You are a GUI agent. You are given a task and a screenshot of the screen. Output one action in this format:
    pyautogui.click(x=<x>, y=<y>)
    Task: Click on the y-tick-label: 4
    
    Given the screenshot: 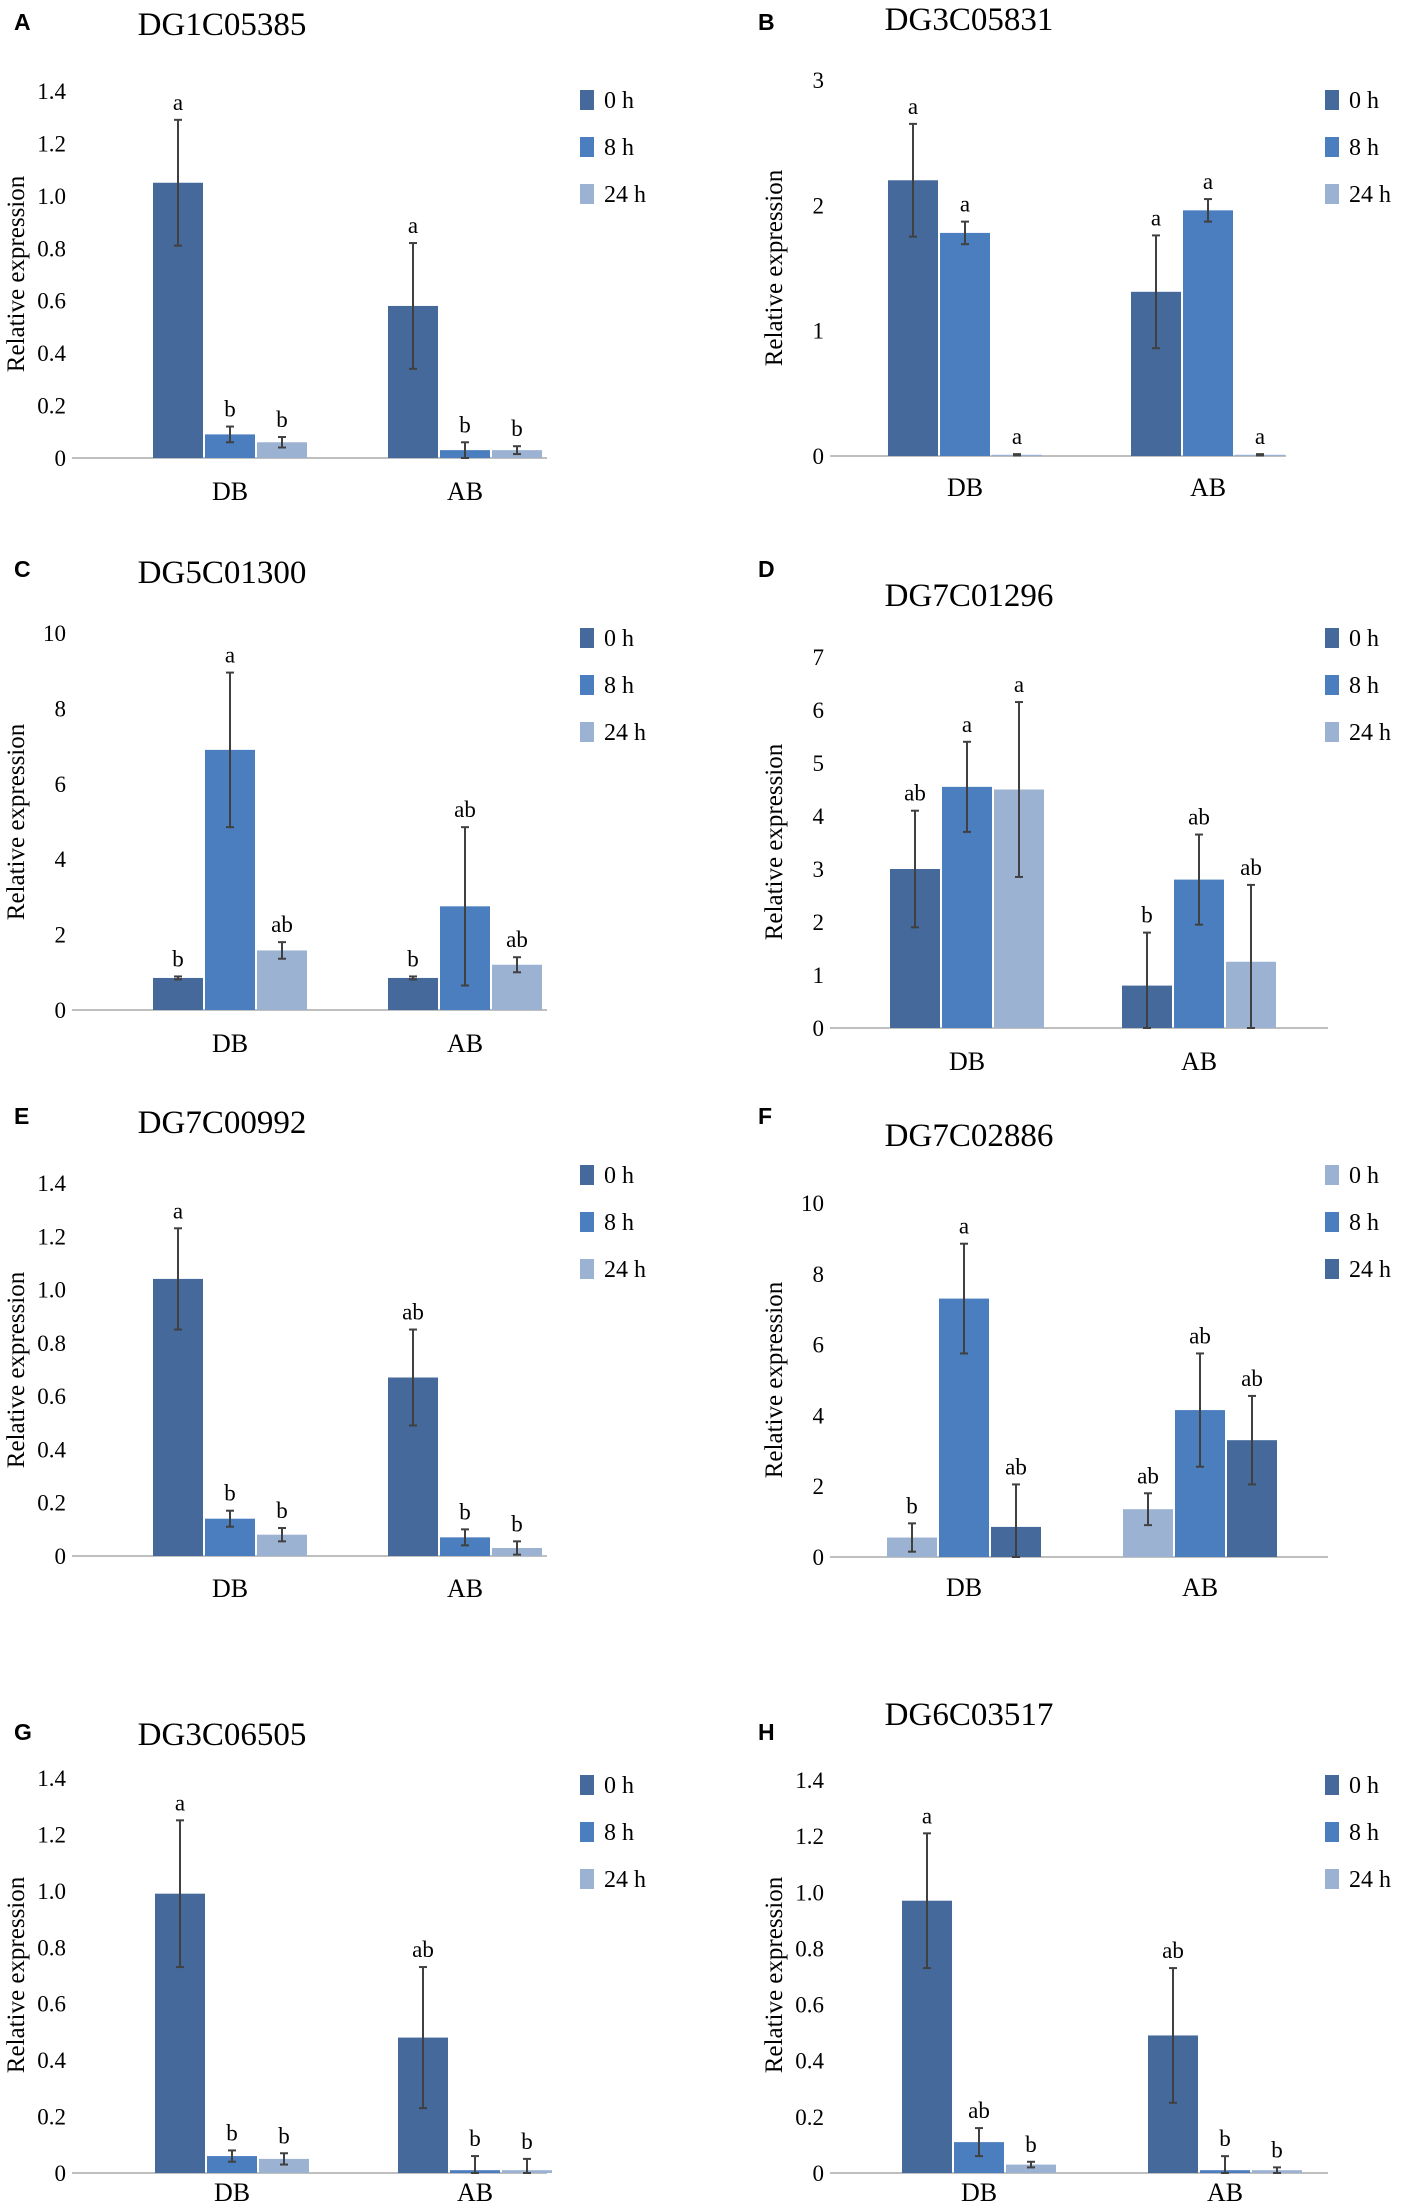 What is the action you would take?
    pyautogui.click(x=819, y=1415)
    